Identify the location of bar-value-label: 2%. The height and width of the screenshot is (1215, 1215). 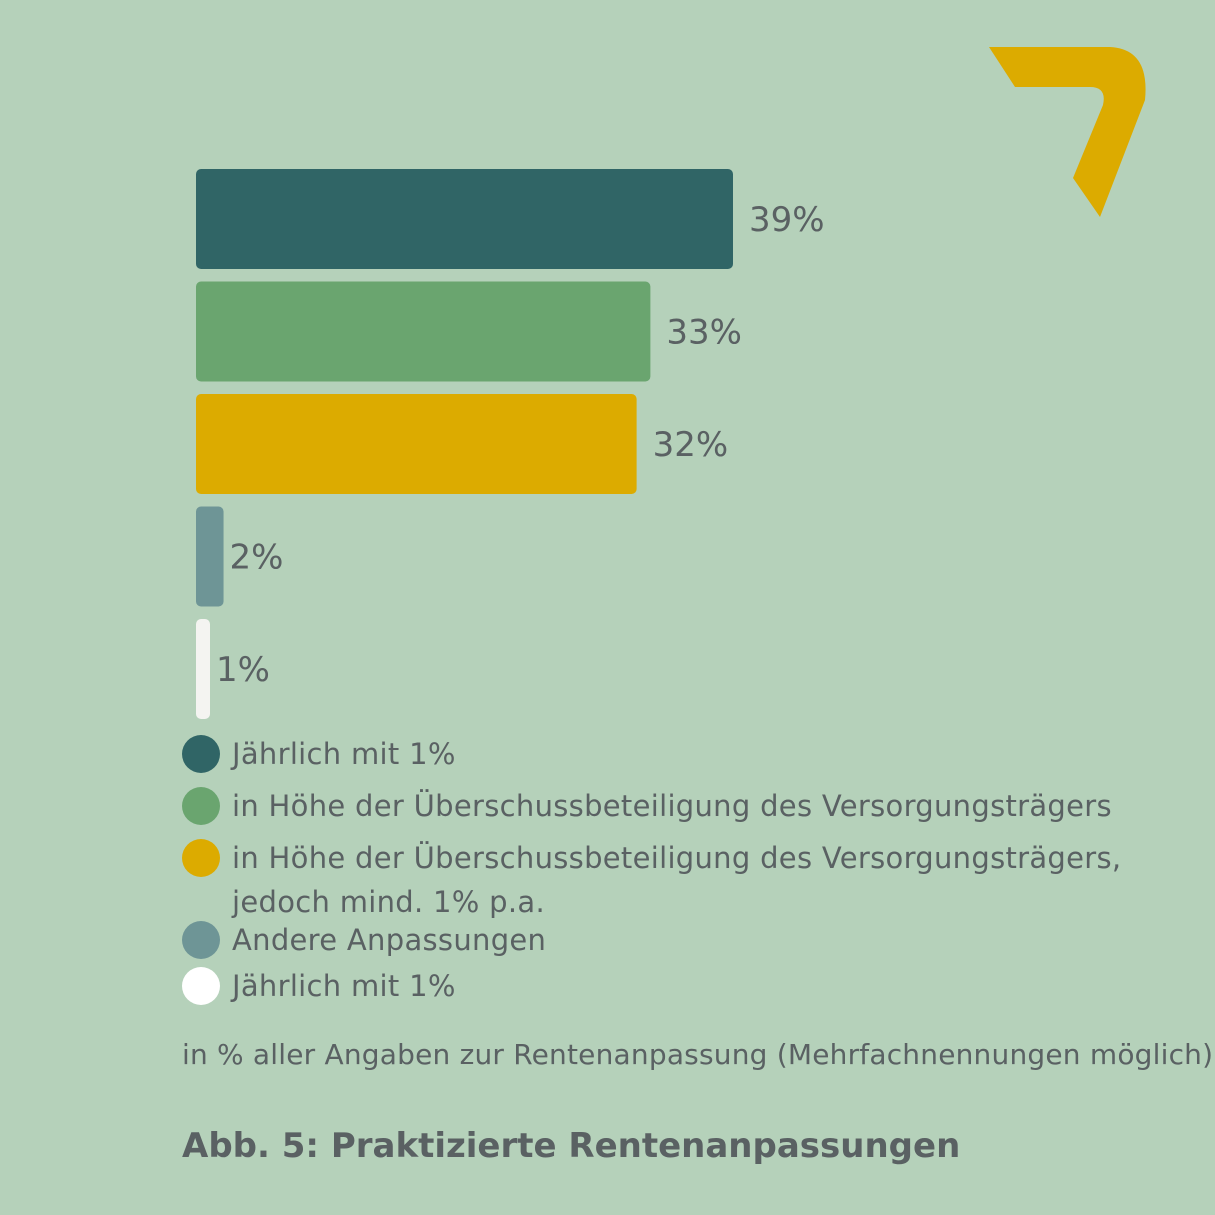
(257, 558).